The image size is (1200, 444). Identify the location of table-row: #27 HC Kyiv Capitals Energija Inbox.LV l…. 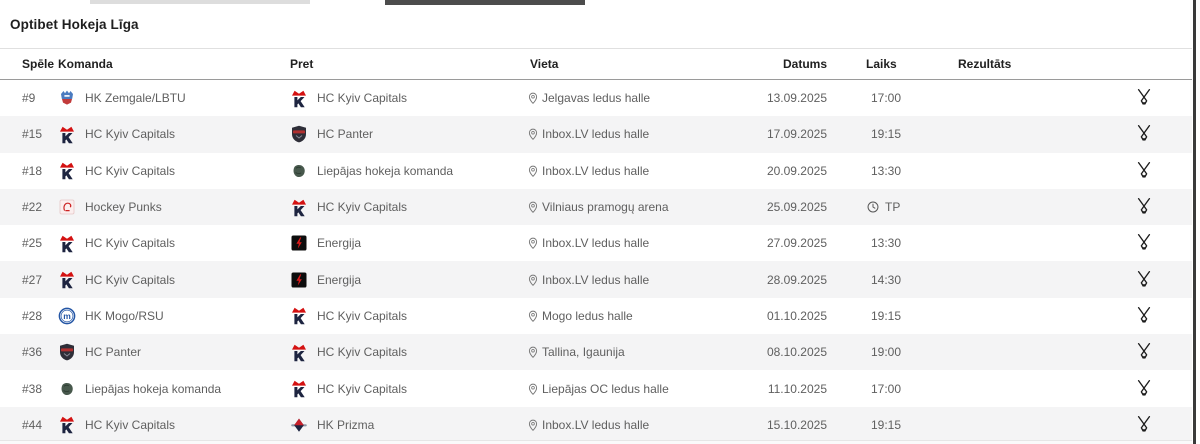
(596, 279).